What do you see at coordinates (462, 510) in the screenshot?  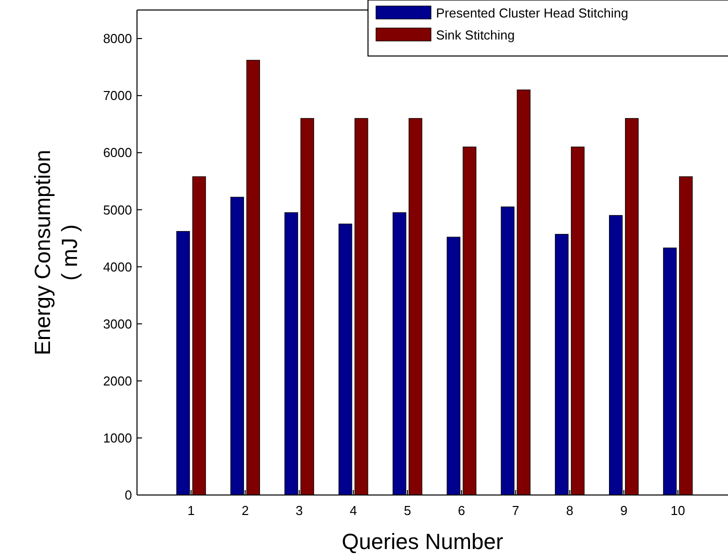 I see `x-tick-label: 6` at bounding box center [462, 510].